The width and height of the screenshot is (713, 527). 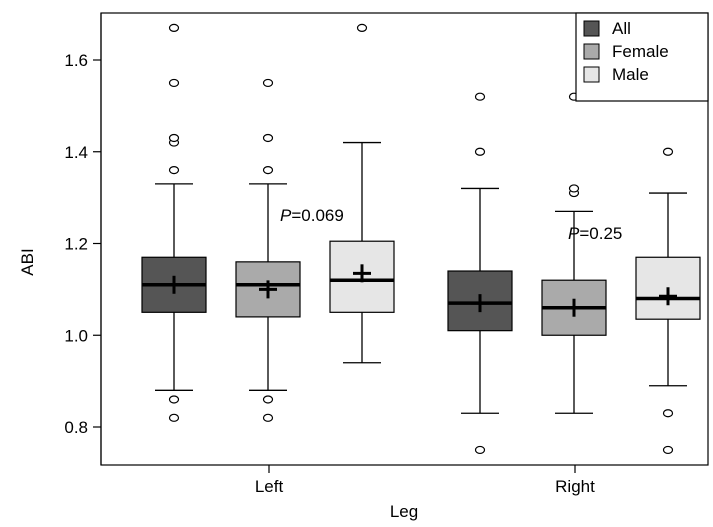 I want to click on y-tick-label: 1.2, so click(x=76, y=244).